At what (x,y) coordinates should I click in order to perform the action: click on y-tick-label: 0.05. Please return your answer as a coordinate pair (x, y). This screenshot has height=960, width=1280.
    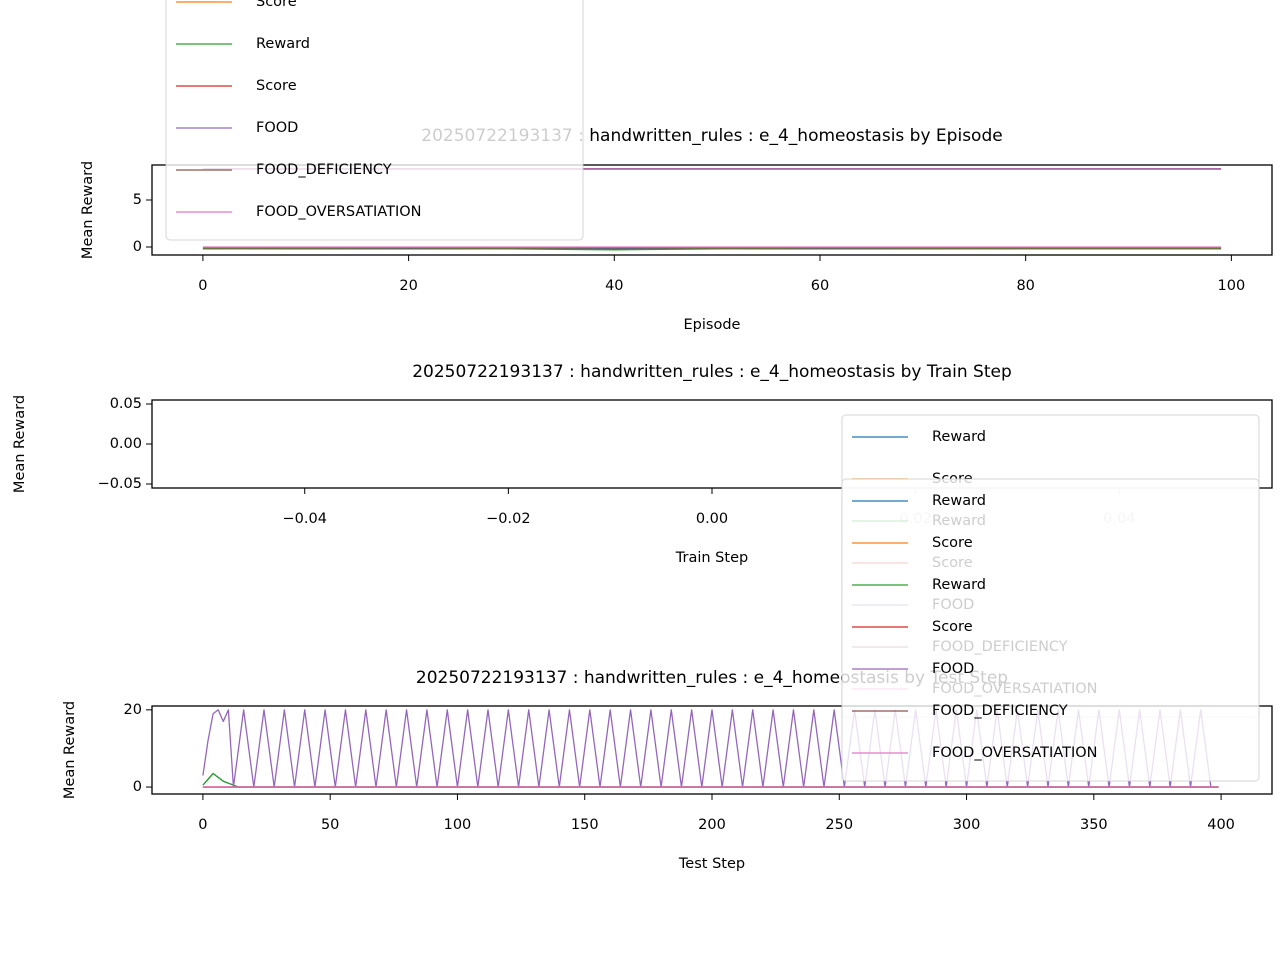
    Looking at the image, I should click on (126, 404).